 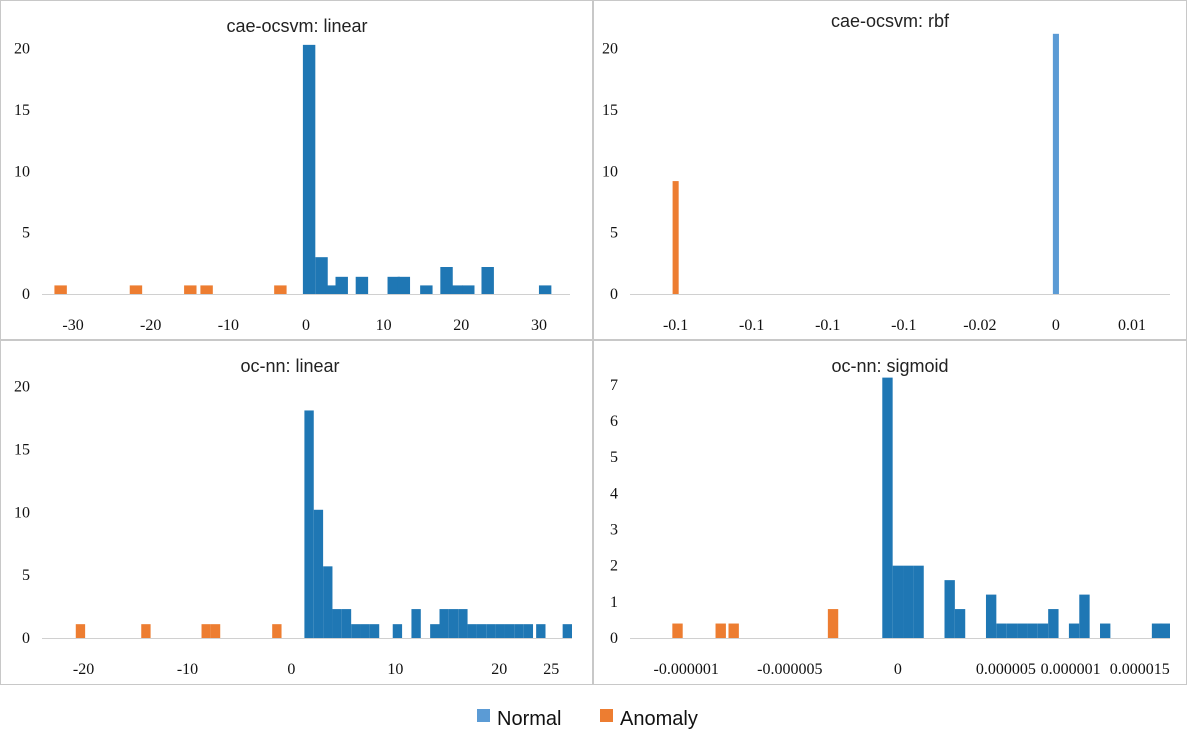 What do you see at coordinates (1071, 669) in the screenshot?
I see `x-tick-label: 0.000001` at bounding box center [1071, 669].